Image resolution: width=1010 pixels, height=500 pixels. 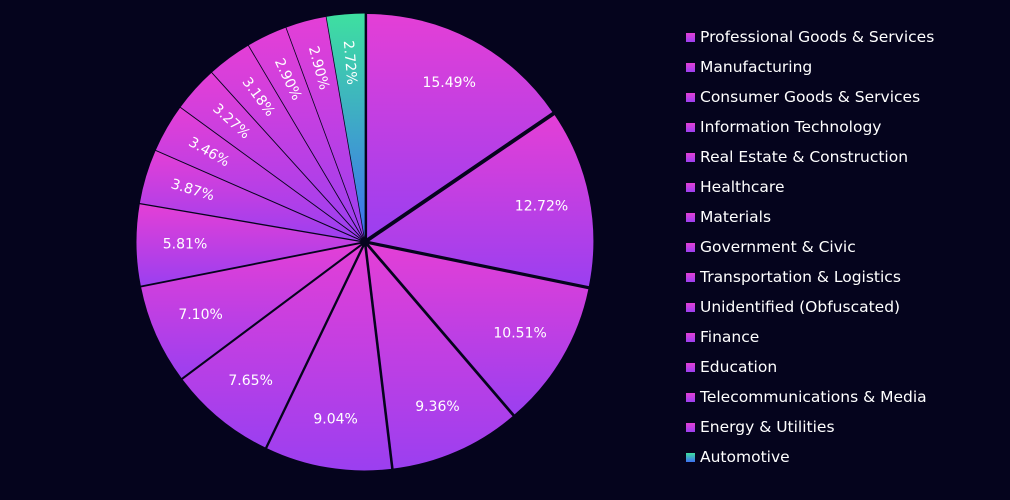 I want to click on pie-slice-healthcare, so click(x=272, y=346).